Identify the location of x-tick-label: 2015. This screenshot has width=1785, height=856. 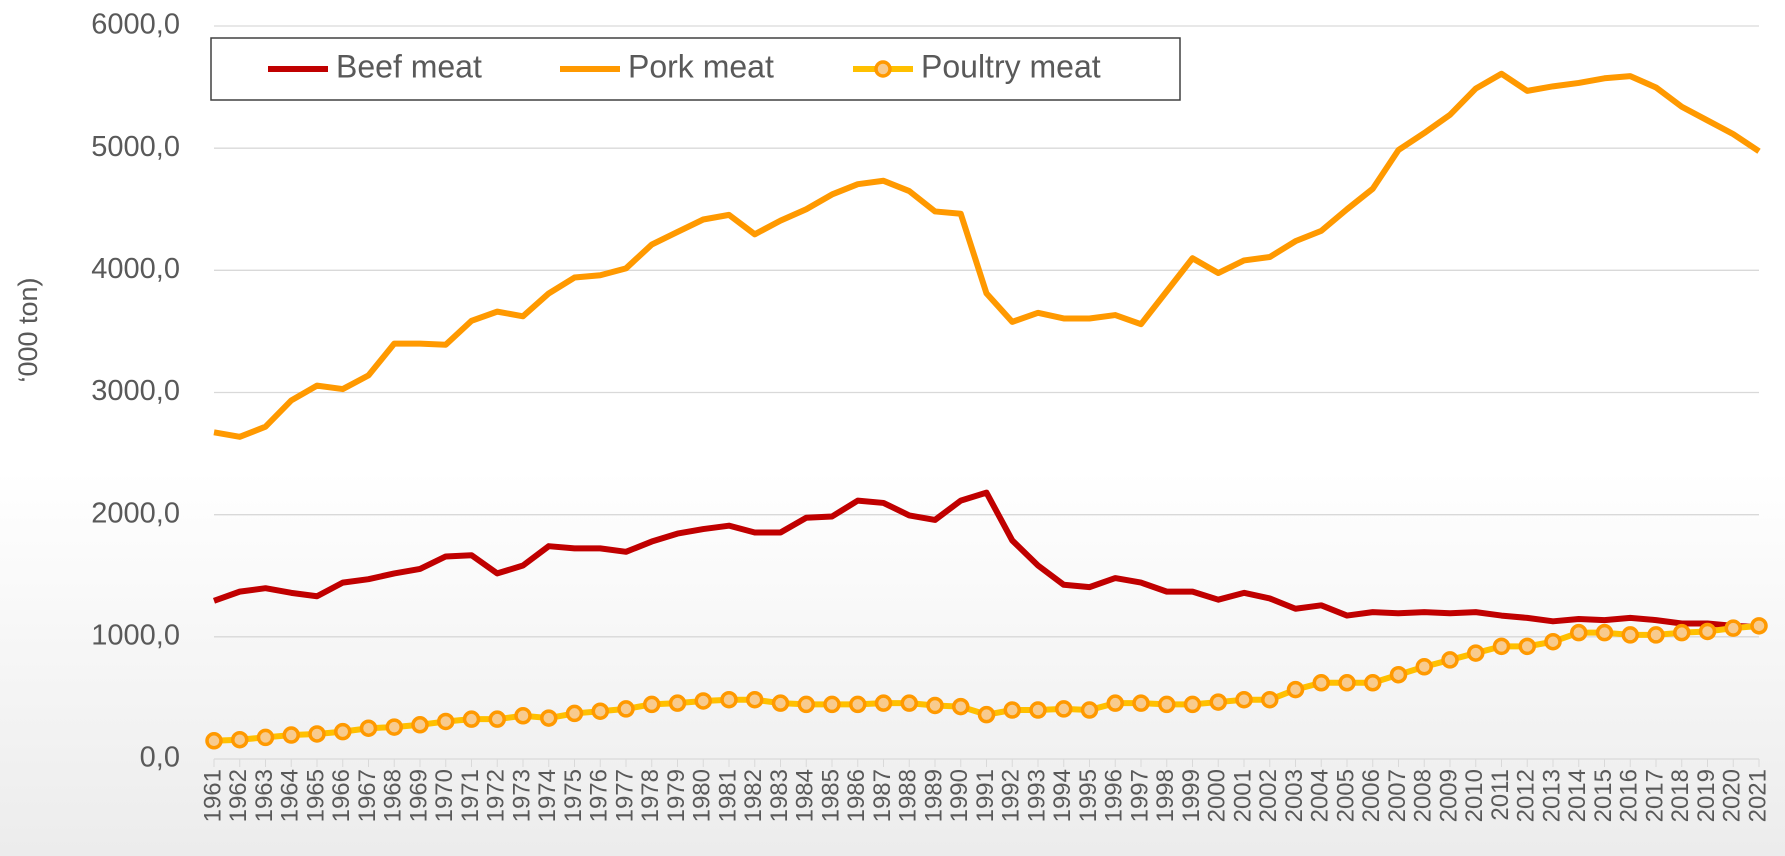
(1603, 795).